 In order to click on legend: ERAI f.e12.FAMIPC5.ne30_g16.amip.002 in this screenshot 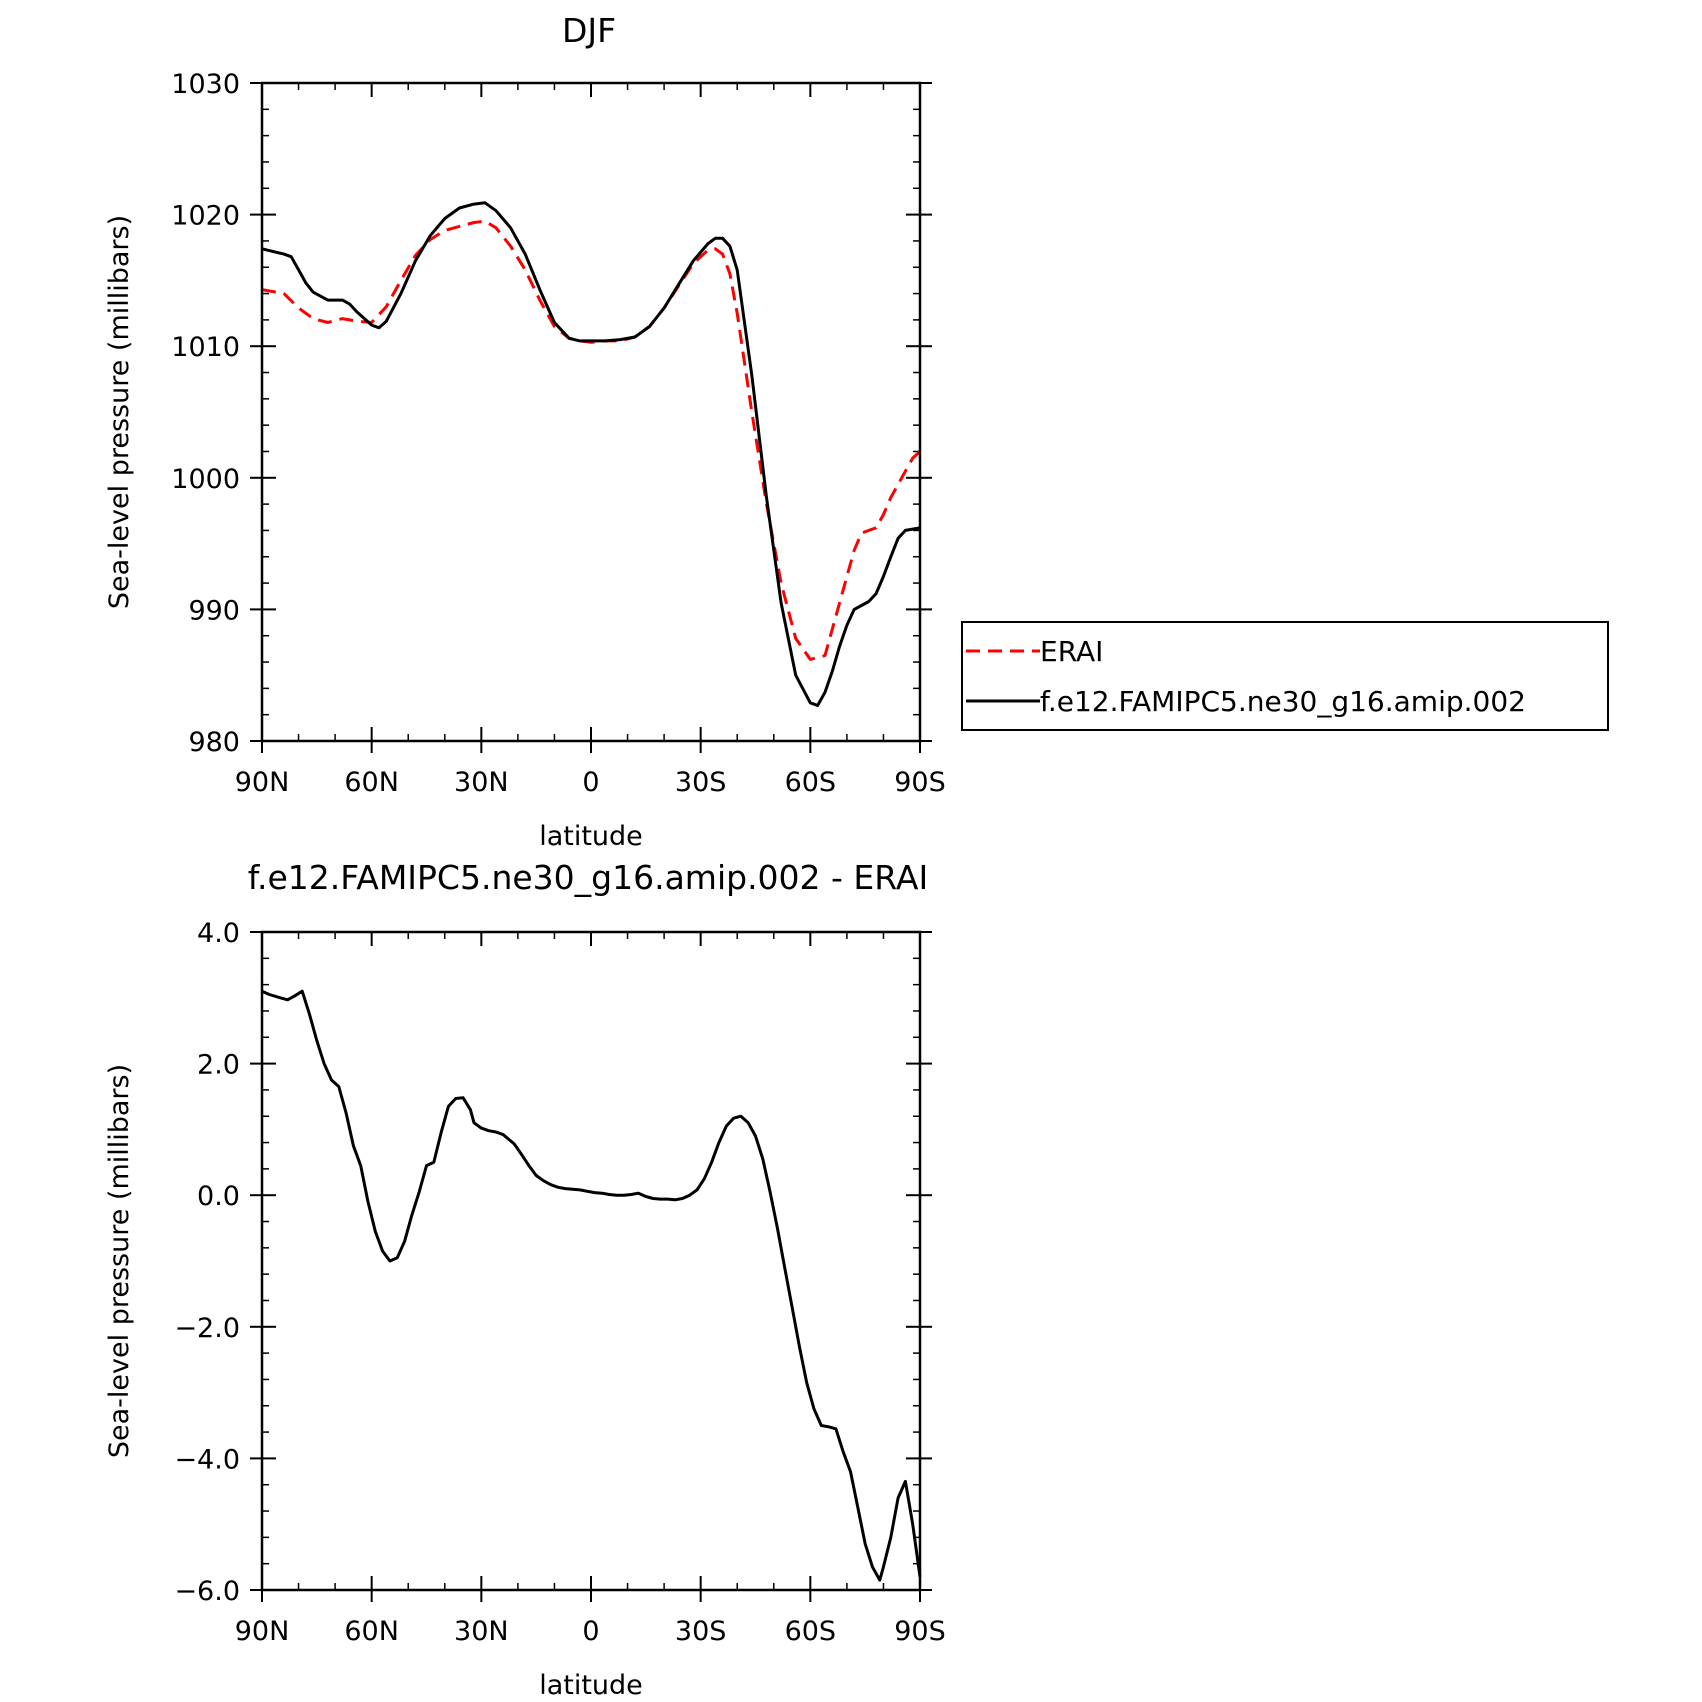, I will do `click(1285, 676)`.